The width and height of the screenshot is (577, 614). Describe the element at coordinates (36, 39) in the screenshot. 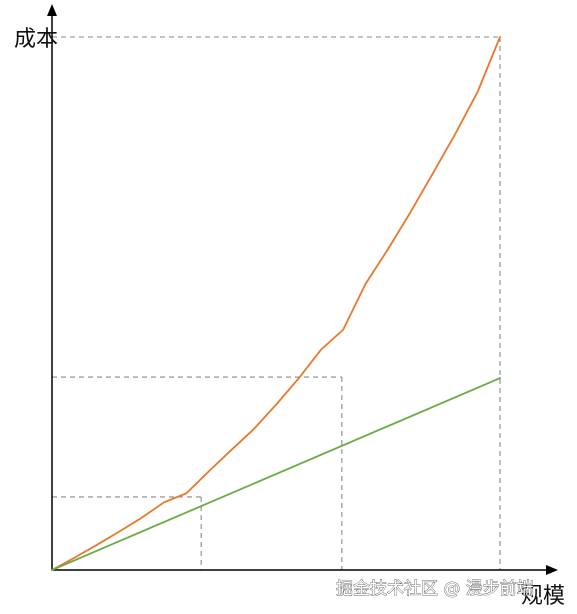

I see `y-axis-label: 成本` at that location.